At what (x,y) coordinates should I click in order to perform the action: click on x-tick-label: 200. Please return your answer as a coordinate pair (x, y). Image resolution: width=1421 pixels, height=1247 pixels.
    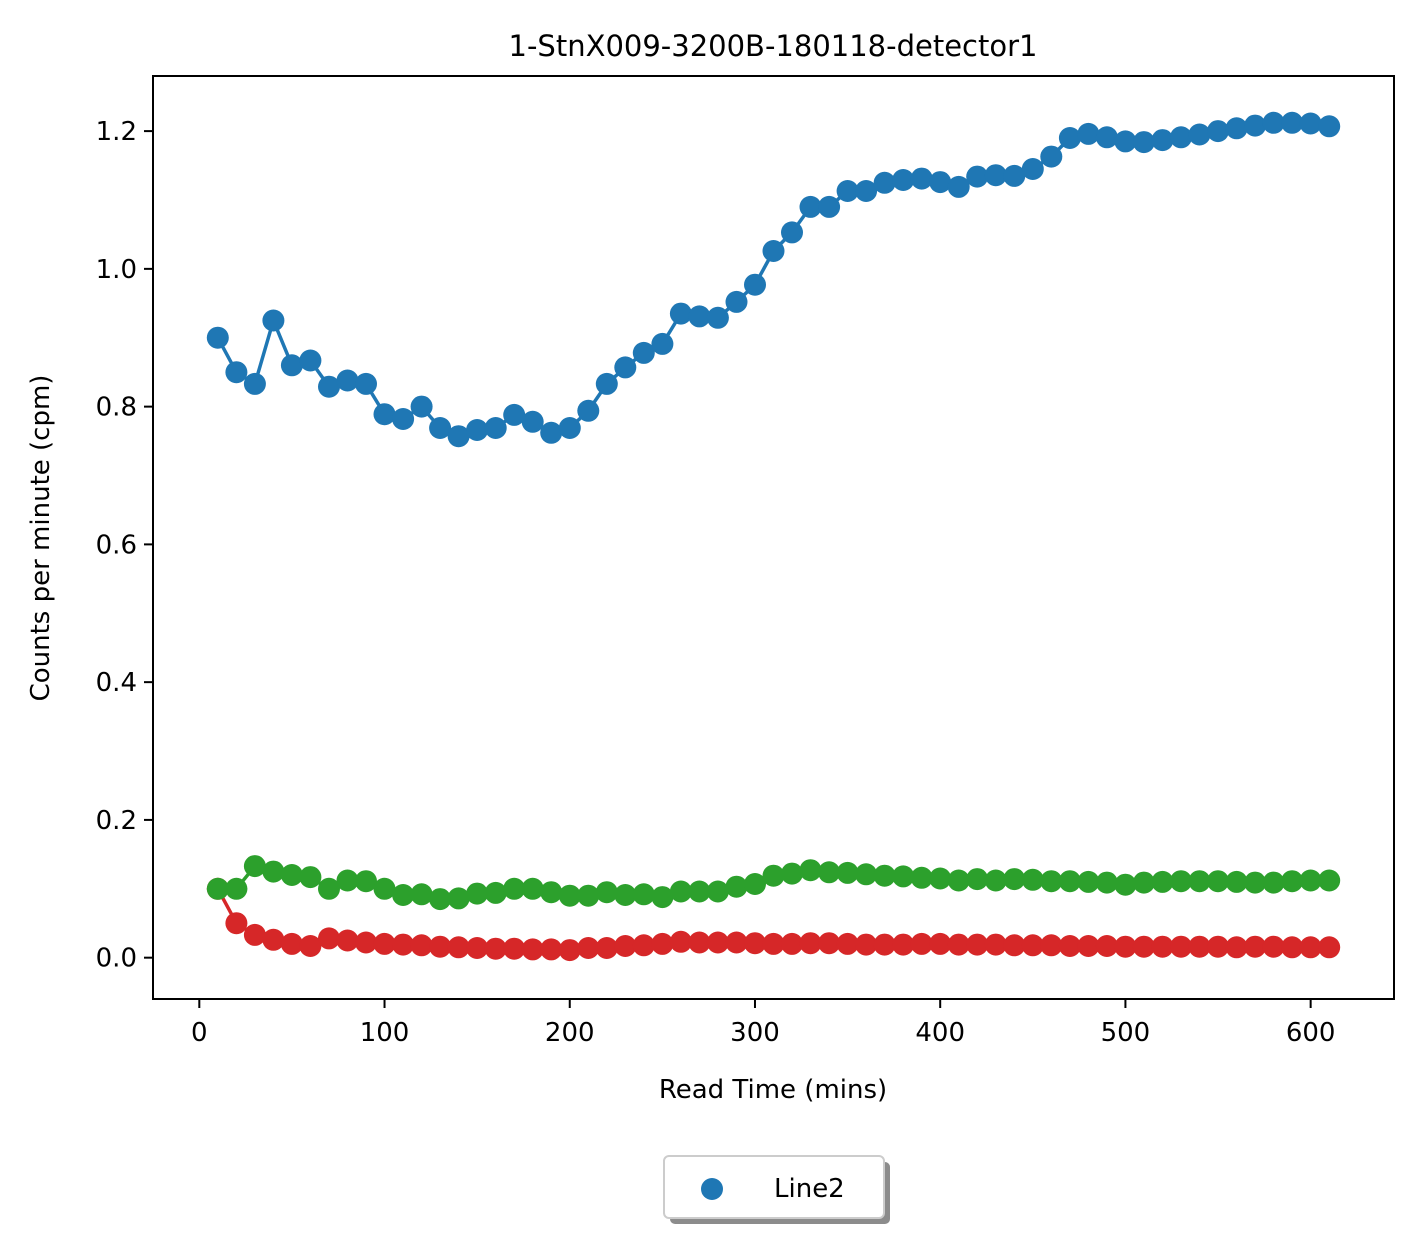
    Looking at the image, I should click on (570, 1033).